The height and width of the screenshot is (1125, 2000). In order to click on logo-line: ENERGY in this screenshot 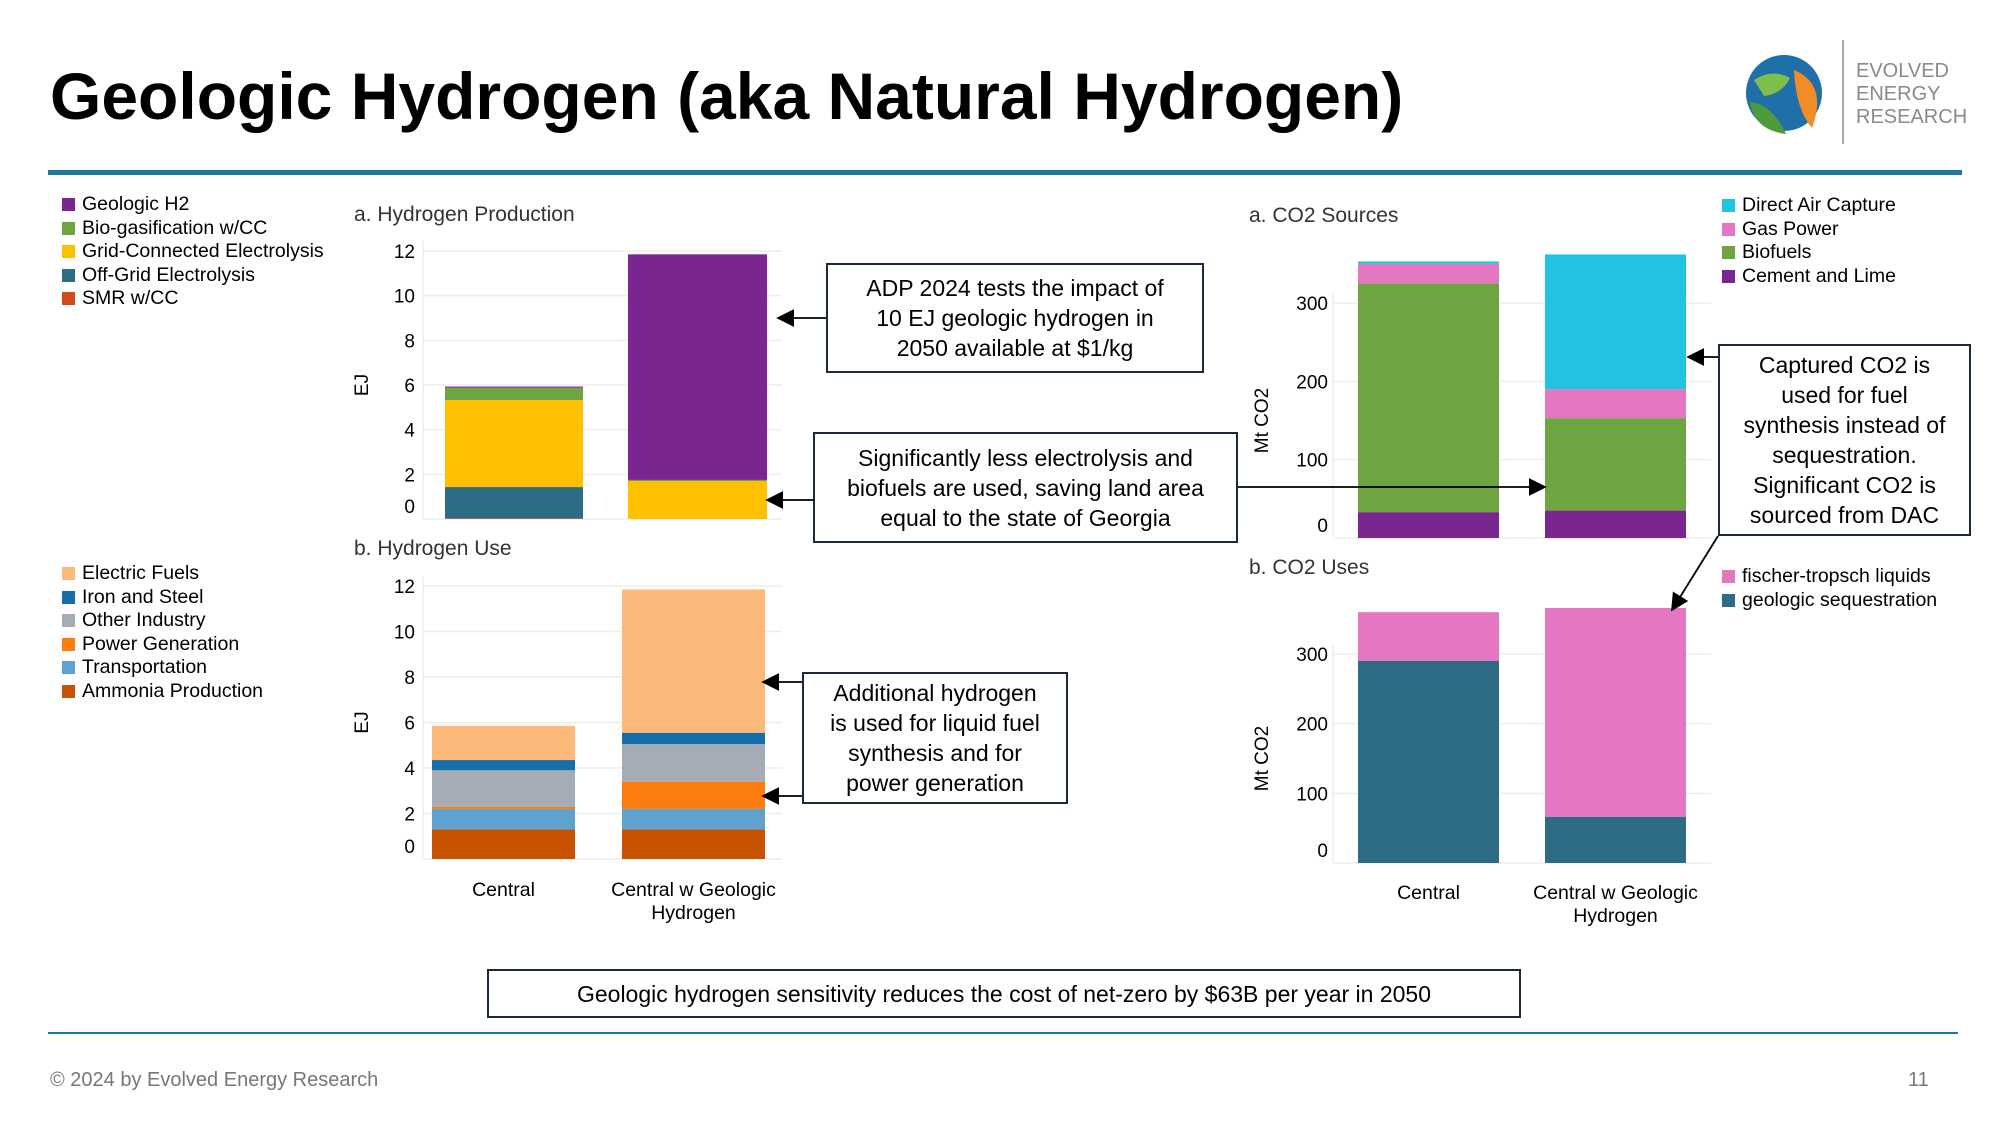, I will do `click(1898, 94)`.